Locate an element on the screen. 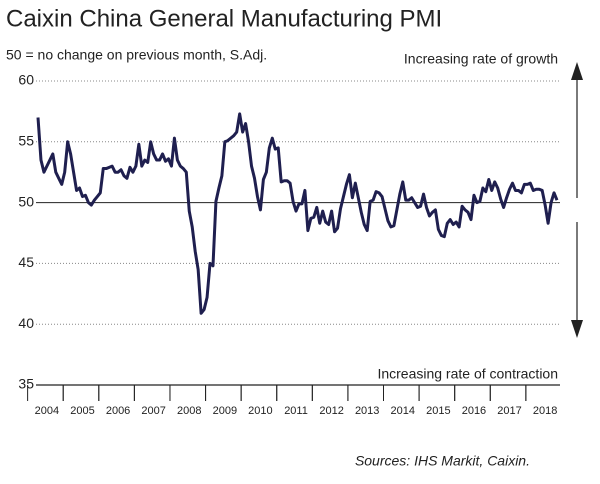 The width and height of the screenshot is (600, 484). y-tick-label: 45 is located at coordinates (26, 262).